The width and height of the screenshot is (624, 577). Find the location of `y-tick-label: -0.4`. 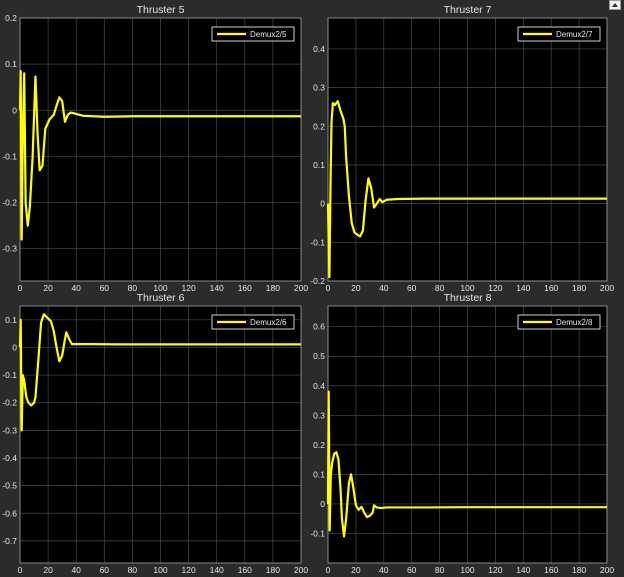

y-tick-label: -0.4 is located at coordinates (9, 458).